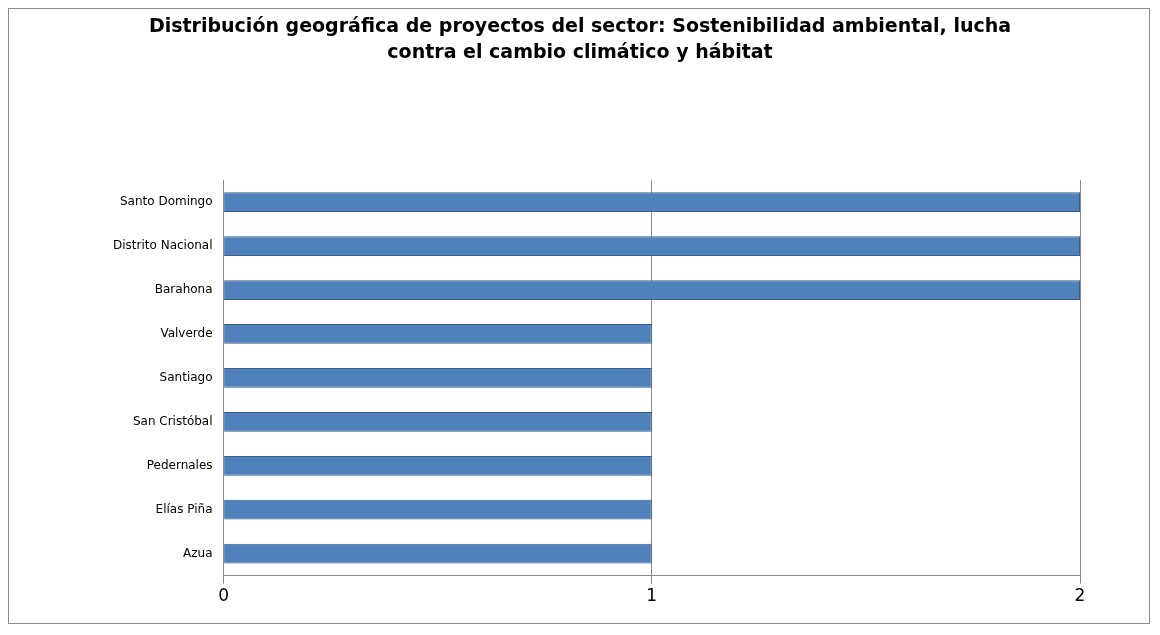 The width and height of the screenshot is (1160, 635). I want to click on y-tick-label: San Cristóbal, so click(172, 420).